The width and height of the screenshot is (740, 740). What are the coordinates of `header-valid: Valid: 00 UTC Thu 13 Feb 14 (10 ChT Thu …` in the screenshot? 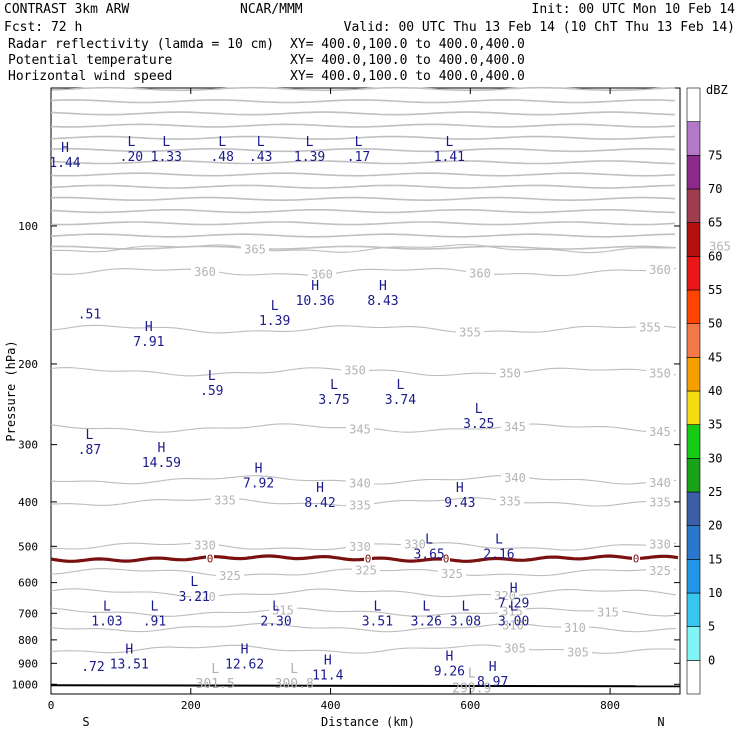 It's located at (539, 27).